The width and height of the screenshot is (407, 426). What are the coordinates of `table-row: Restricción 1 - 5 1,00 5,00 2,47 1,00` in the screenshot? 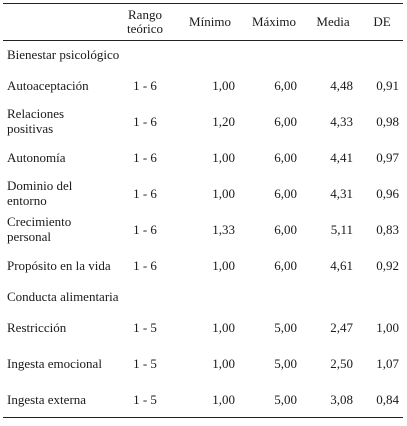 It's located at (203, 327).